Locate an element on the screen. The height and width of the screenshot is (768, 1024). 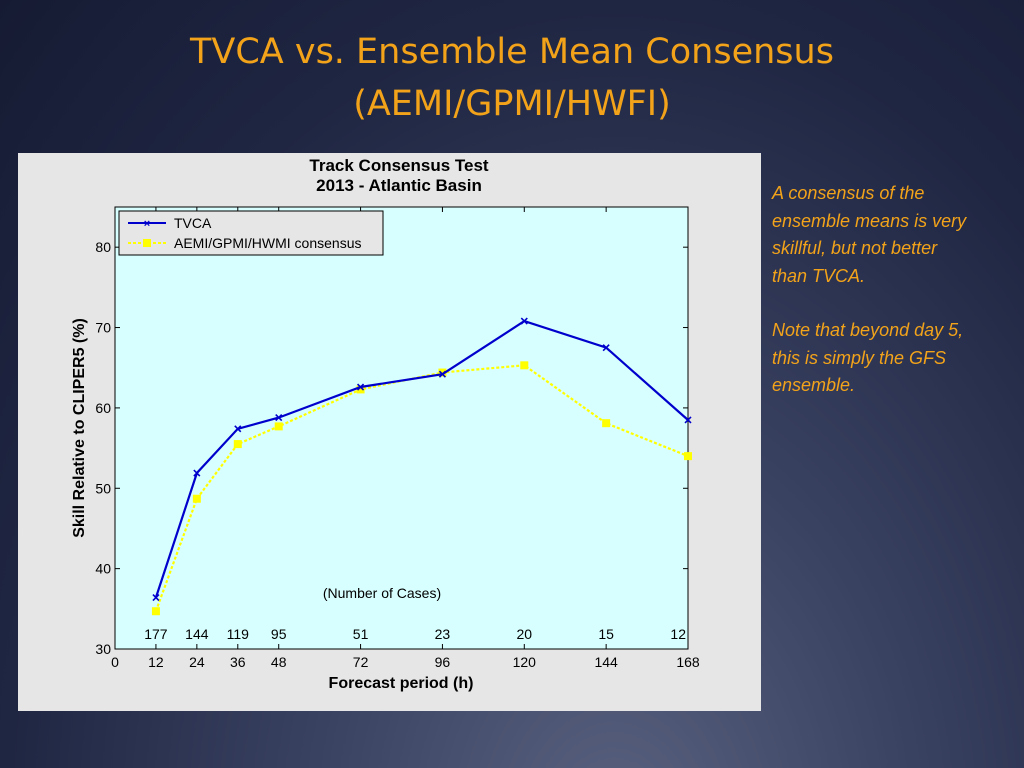
legend-consensus-marker is located at coordinates (147, 243).